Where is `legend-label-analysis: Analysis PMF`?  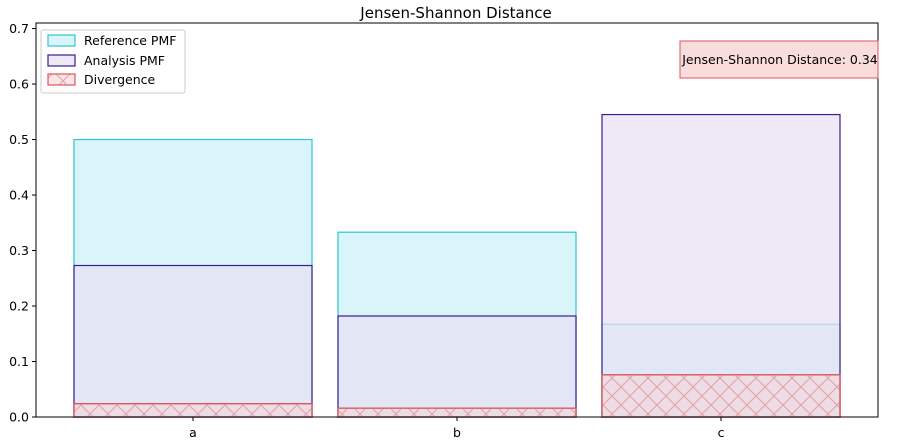 legend-label-analysis: Analysis PMF is located at coordinates (124, 60).